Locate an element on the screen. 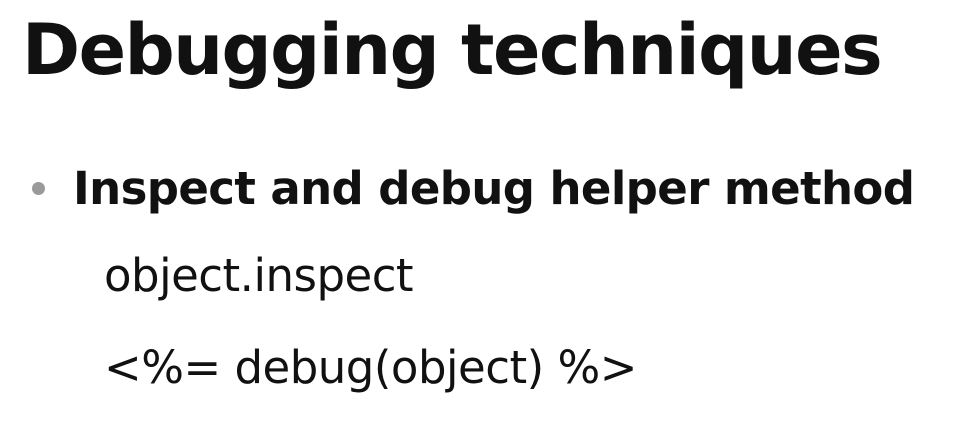 The height and width of the screenshot is (443, 964). bullet-text: Inspect and debug helper method is located at coordinates (494, 188).